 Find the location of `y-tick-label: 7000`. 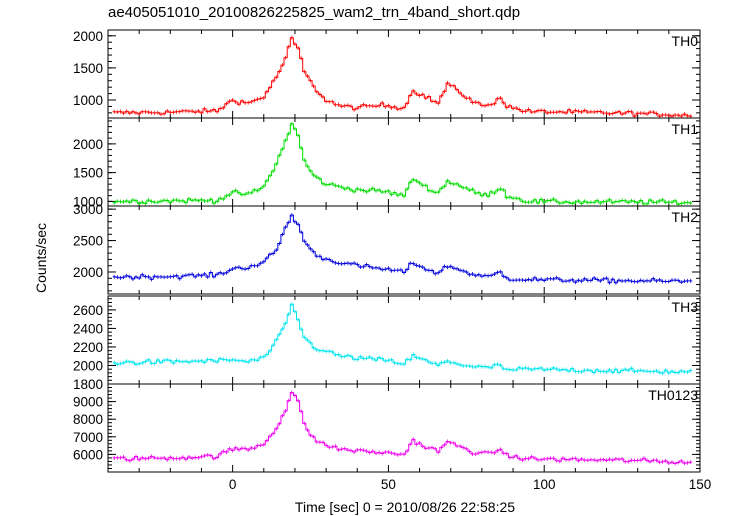

y-tick-label: 7000 is located at coordinates (88, 437).